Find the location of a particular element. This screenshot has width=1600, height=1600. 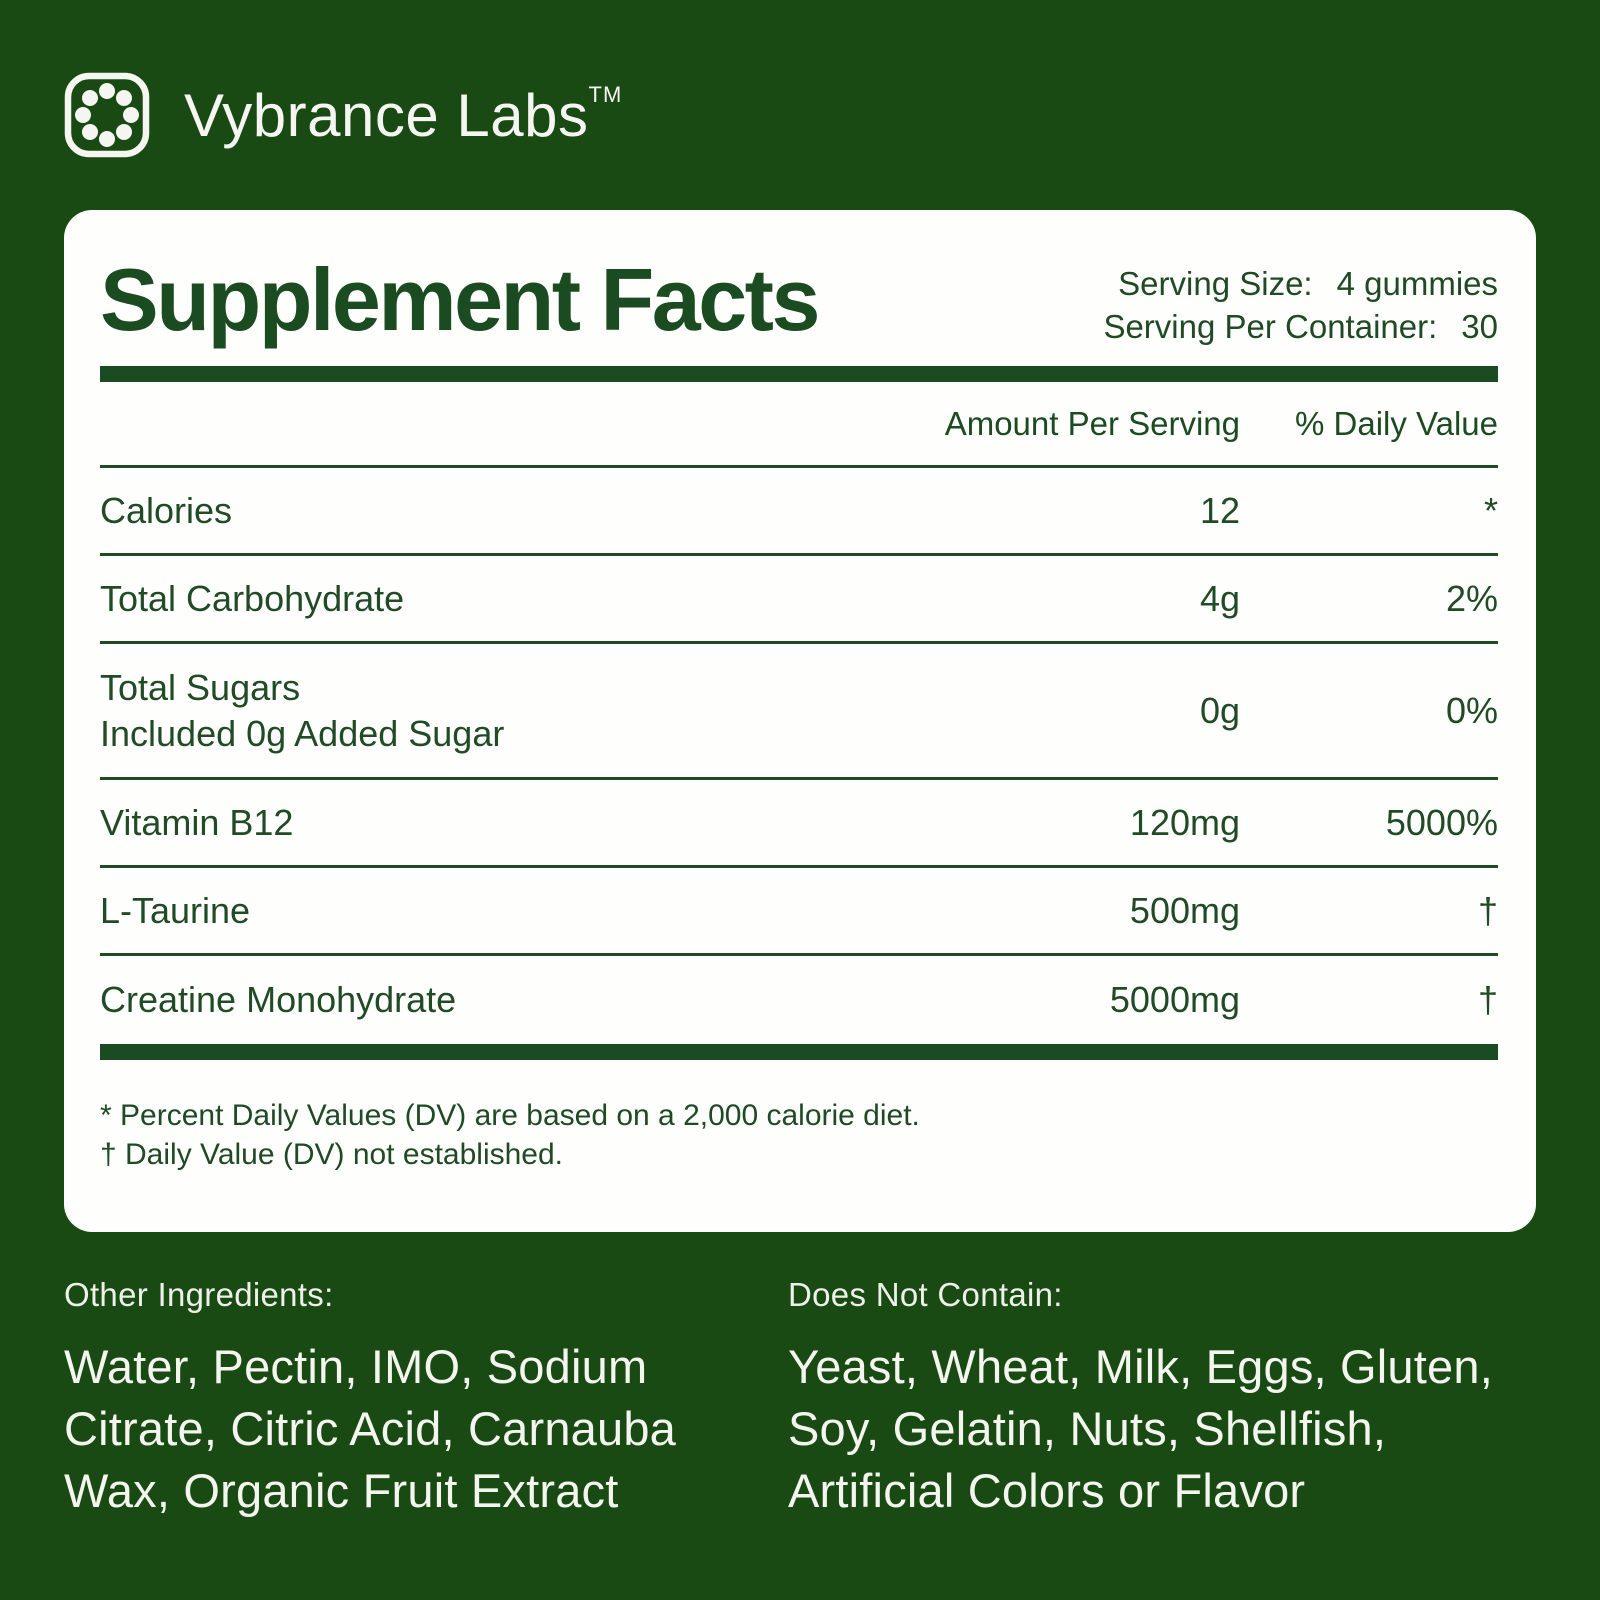

column-header-daily-value: % Daily Value is located at coordinates (1396, 423).